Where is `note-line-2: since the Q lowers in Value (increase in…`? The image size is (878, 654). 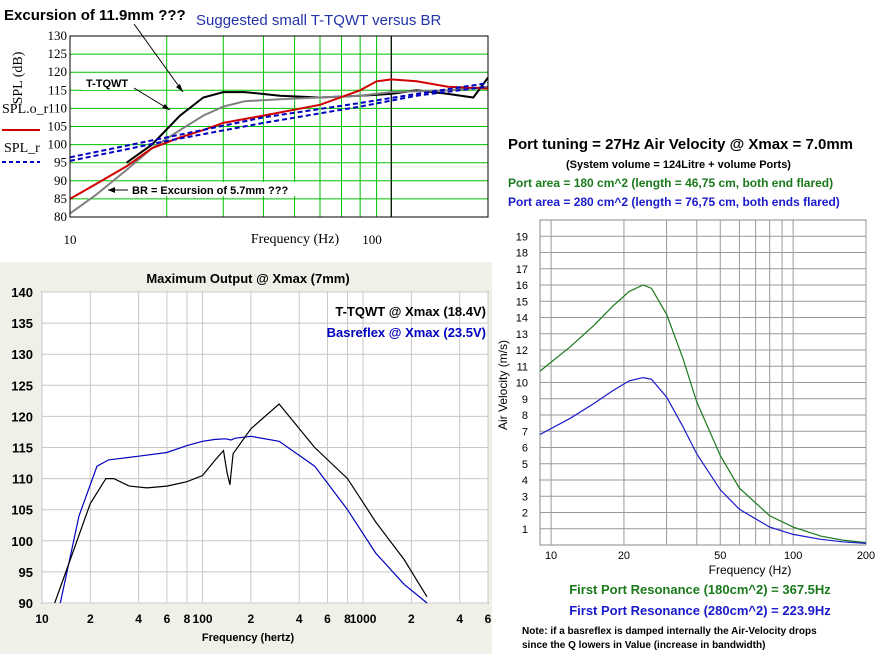
note-line-2: since the Q lowers in Value (increase in… is located at coordinates (643, 645).